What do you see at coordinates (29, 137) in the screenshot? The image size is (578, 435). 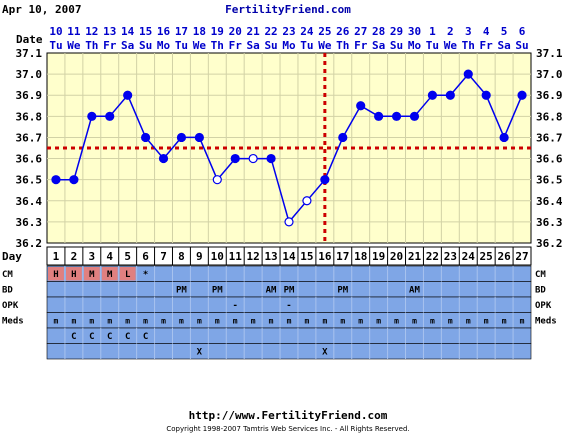 I see `y-tick-label-left: 36.7` at bounding box center [29, 137].